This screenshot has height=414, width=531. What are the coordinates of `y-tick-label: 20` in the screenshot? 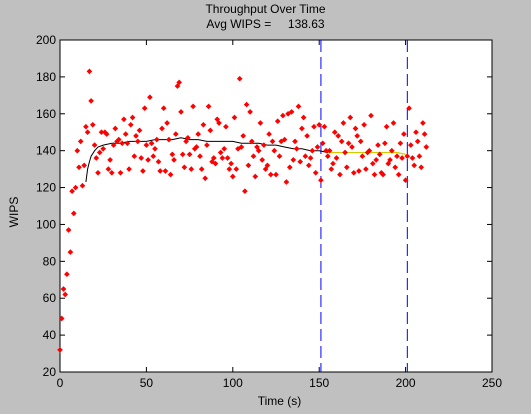 It's located at (50, 372).